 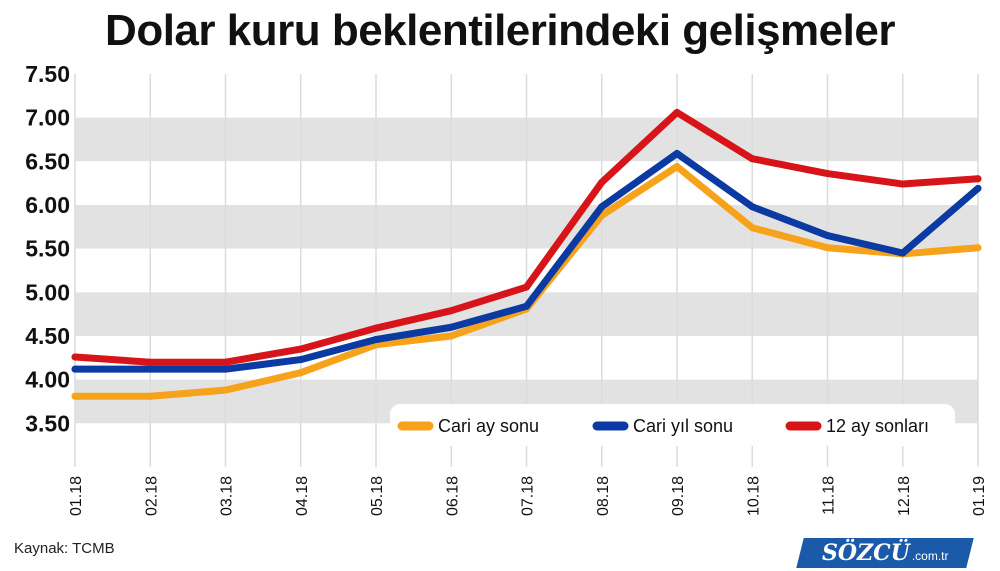 I want to click on x-tick-label: 12.18, so click(x=904, y=496).